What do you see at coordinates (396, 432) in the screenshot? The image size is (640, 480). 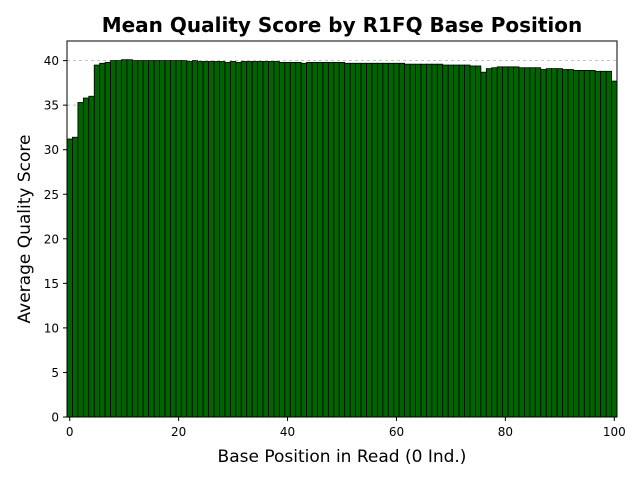 I see `x-tick-label: 60` at bounding box center [396, 432].